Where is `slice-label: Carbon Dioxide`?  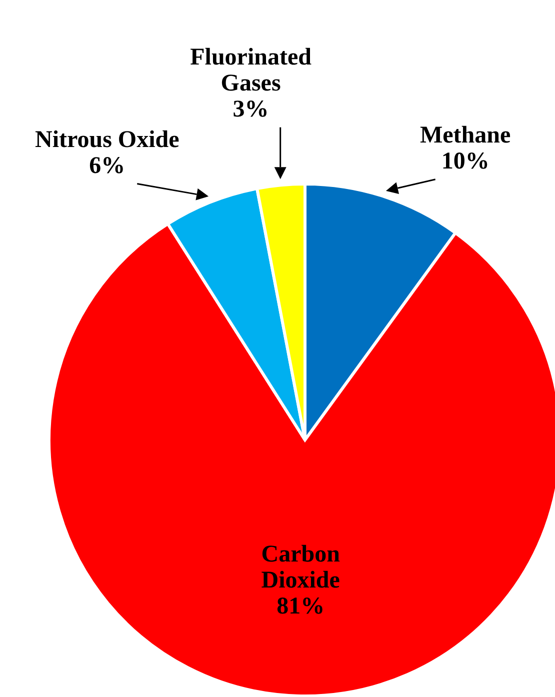
slice-label: Carbon Dioxide is located at coordinates (300, 568).